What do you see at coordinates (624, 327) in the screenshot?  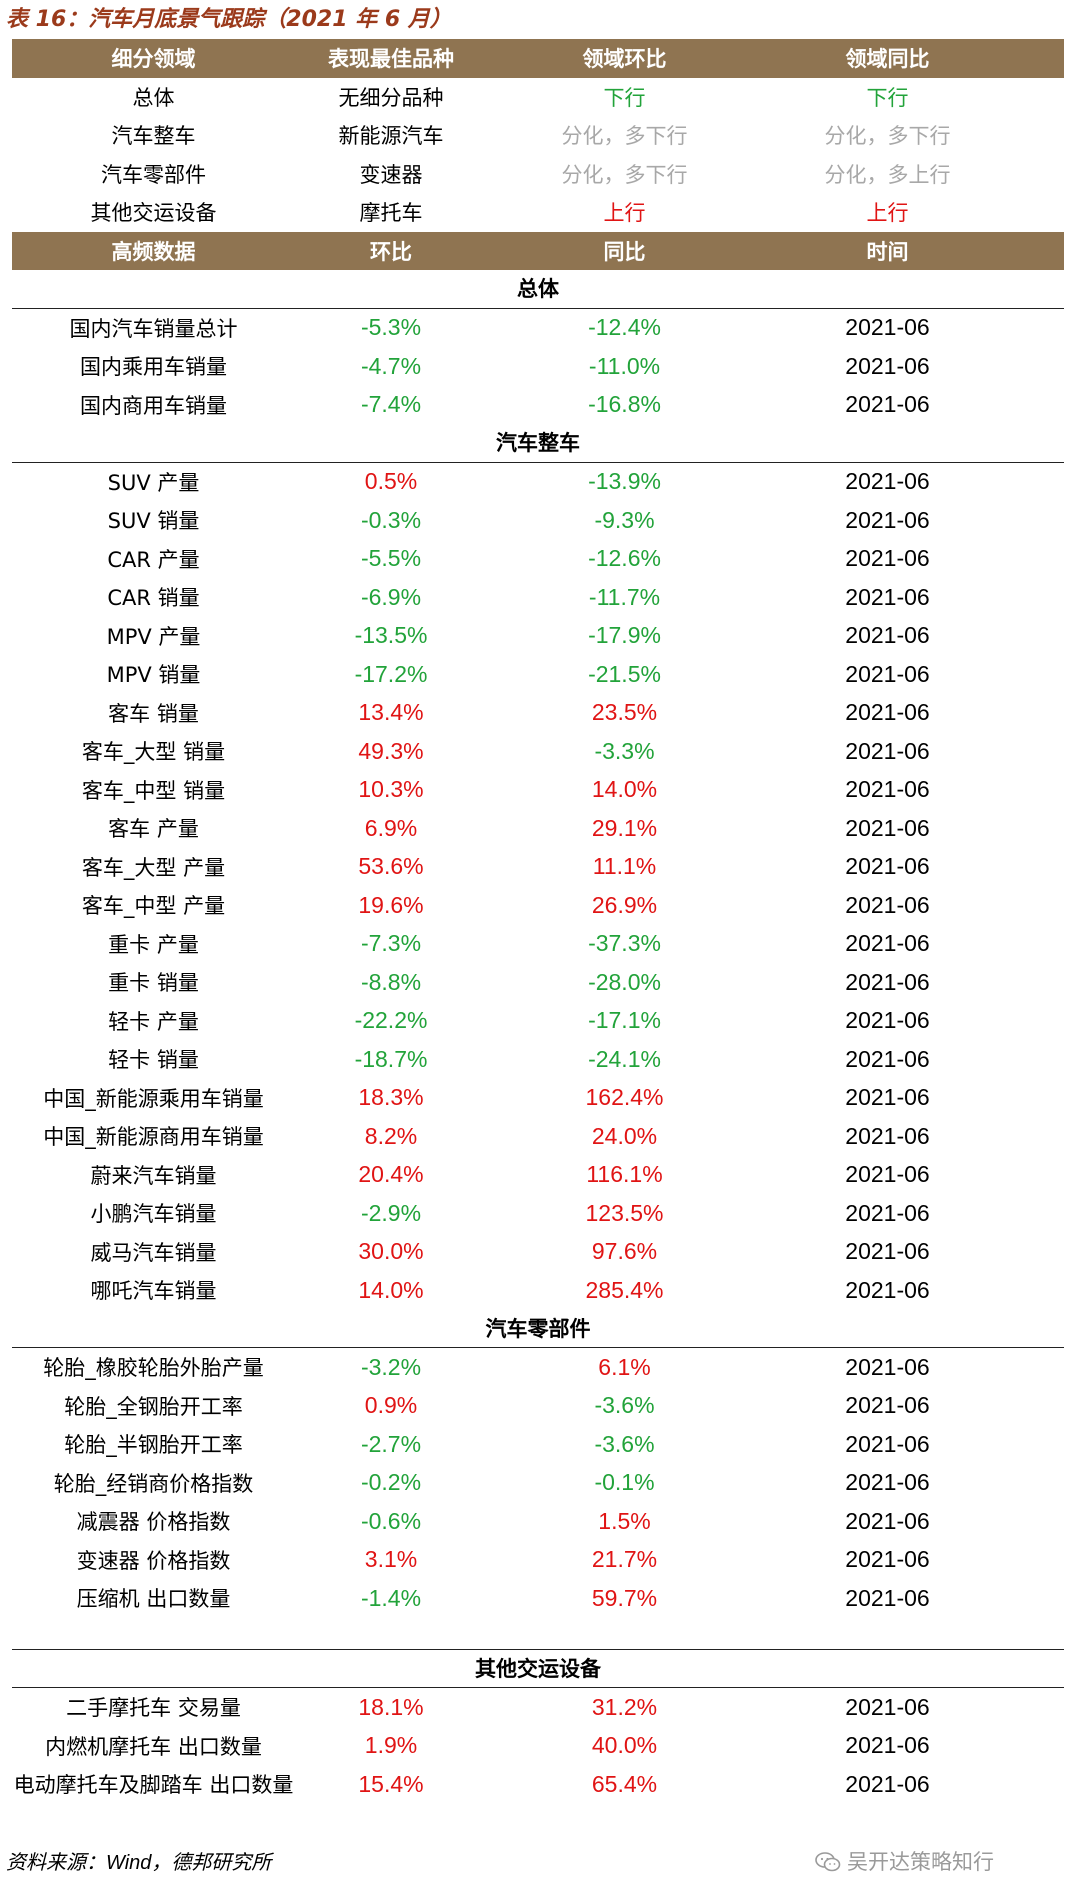 I see `row-yoy-value: -12.4%` at bounding box center [624, 327].